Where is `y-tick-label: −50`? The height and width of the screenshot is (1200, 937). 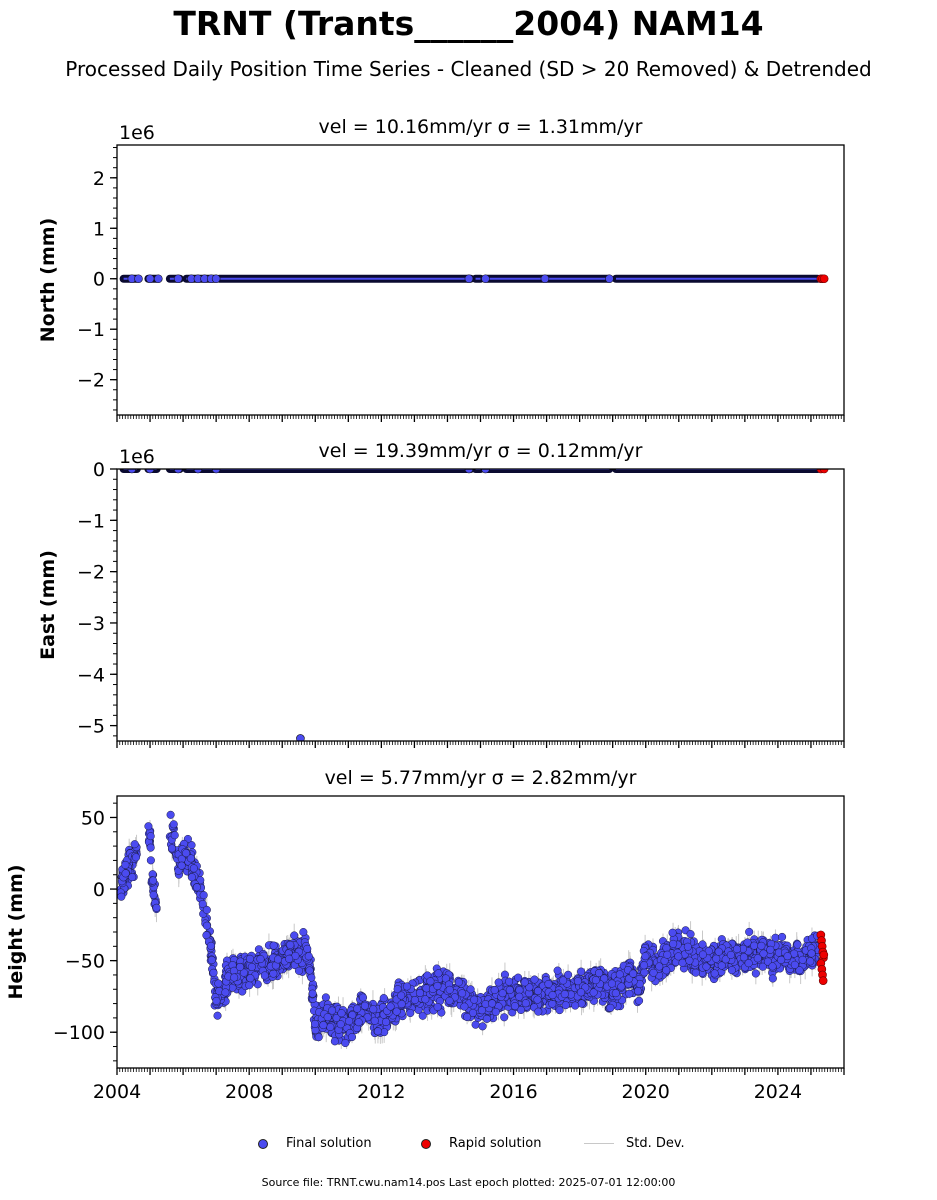 y-tick-label: −50 is located at coordinates (85, 962).